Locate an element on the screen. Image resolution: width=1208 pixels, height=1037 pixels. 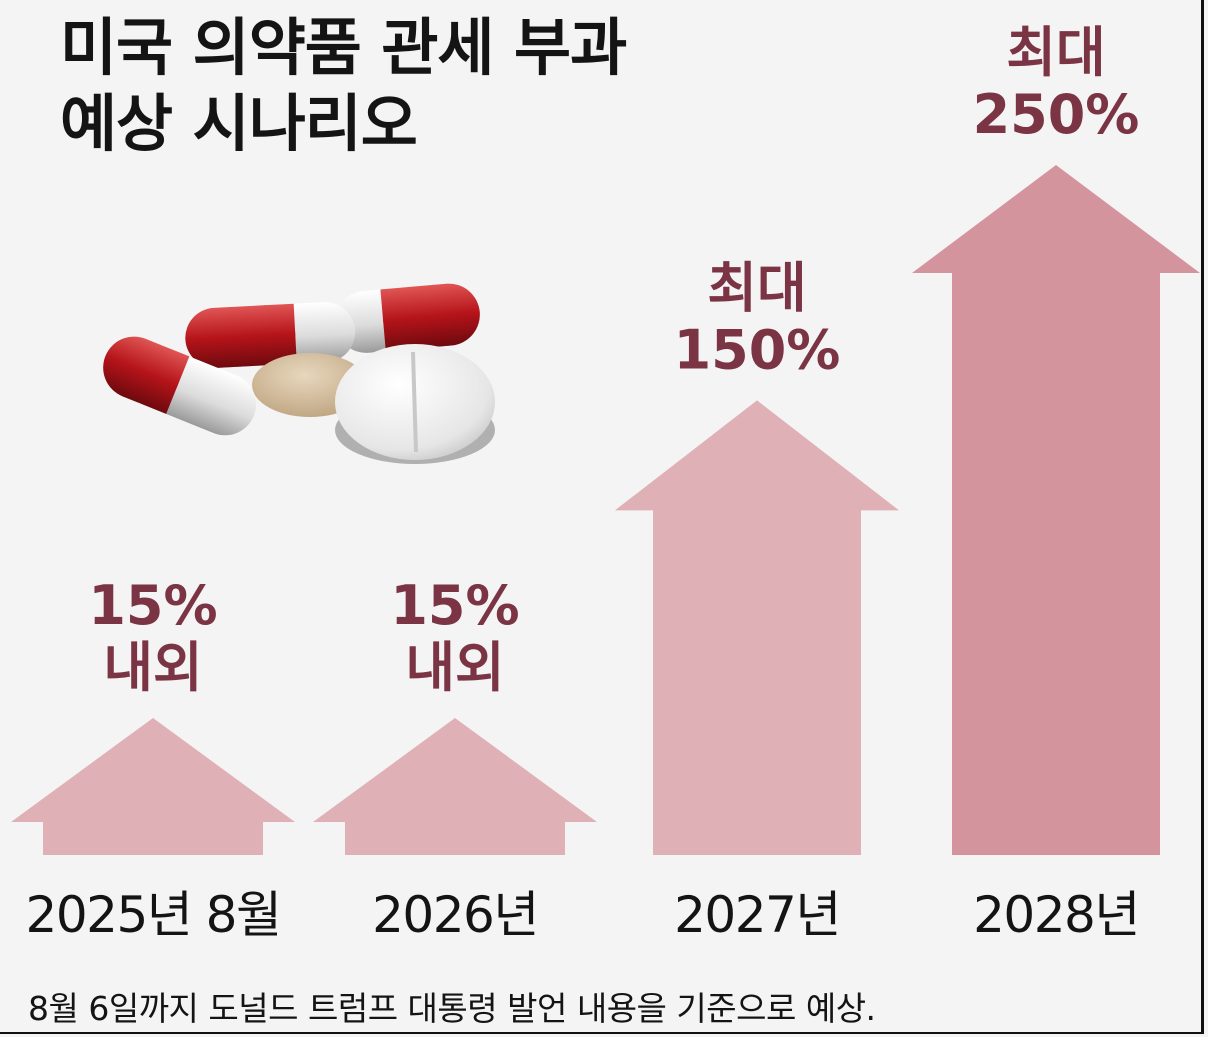
category-label-4: 2028년 is located at coordinates (1056, 915).